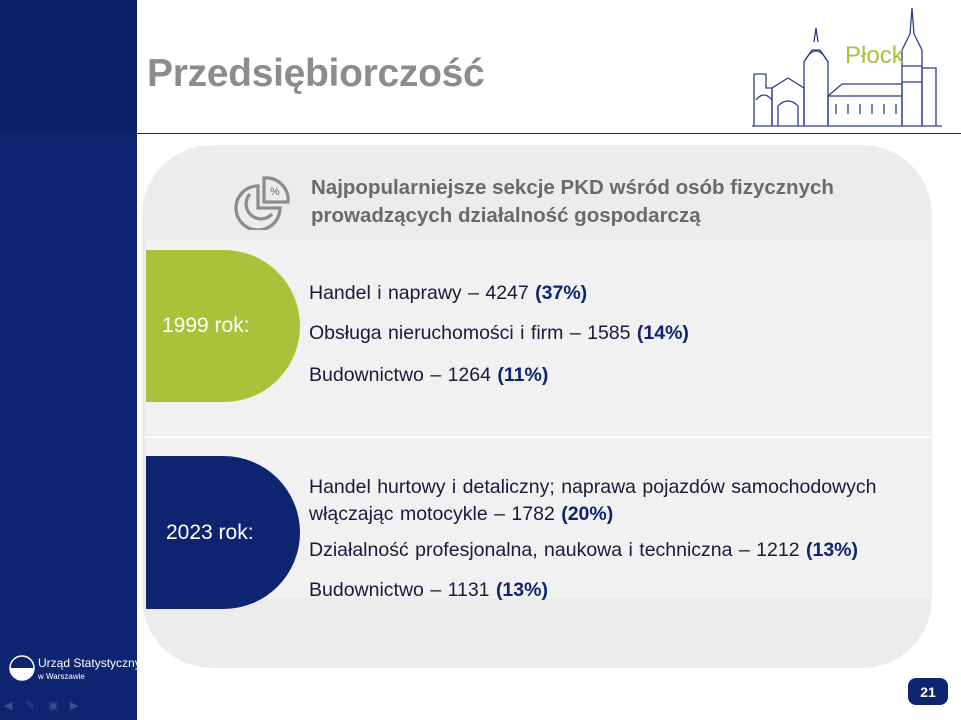 This screenshot has height=720, width=961. I want to click on heading-line-2: prowadzących działalność gospodarczą, so click(506, 215).